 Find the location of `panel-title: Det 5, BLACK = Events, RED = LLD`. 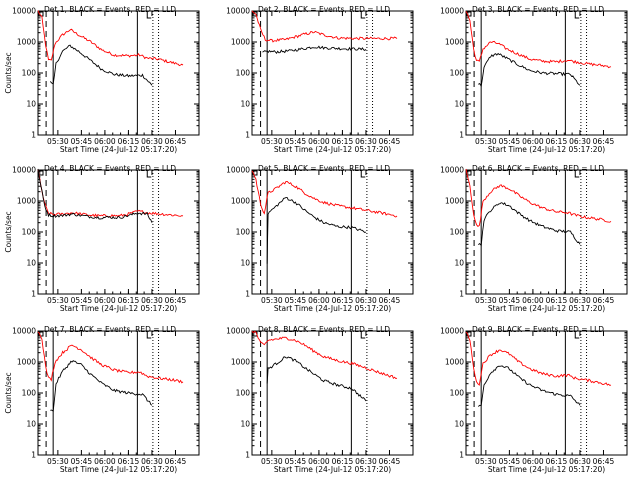

panel-title: Det 5, BLACK = Events, RED = LLD is located at coordinates (324, 168).